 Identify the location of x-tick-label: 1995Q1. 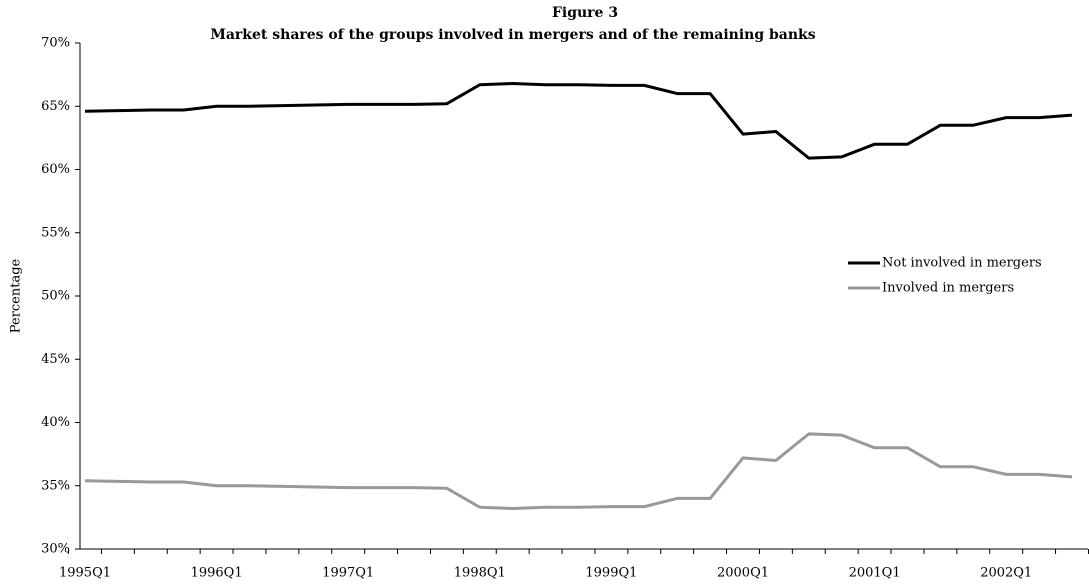
(85, 573).